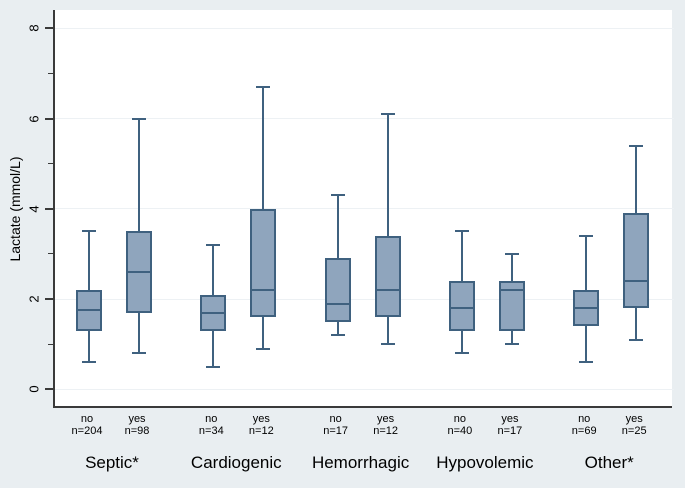 The image size is (685, 488). What do you see at coordinates (87, 431) in the screenshot?
I see `box-n-label: n=204` at bounding box center [87, 431].